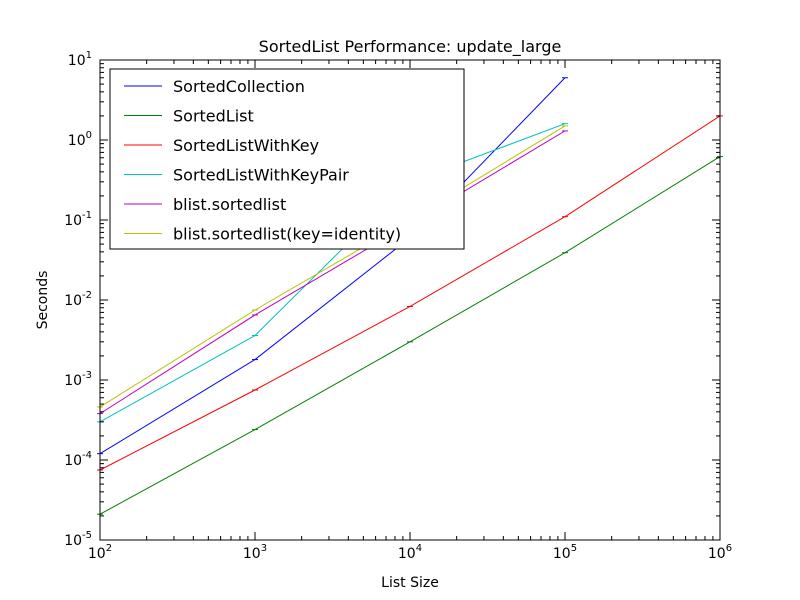 This screenshot has height=600, width=800. I want to click on x-tick-label: 10⁴, so click(410, 552).